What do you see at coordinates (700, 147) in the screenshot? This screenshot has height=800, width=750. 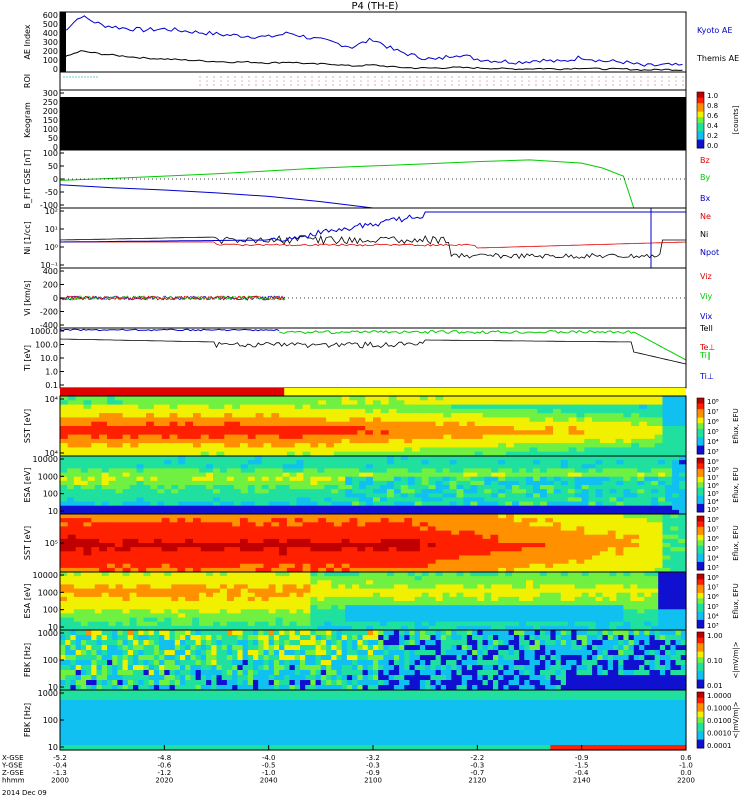 I see `keogram-colorbar-cell` at bounding box center [700, 147].